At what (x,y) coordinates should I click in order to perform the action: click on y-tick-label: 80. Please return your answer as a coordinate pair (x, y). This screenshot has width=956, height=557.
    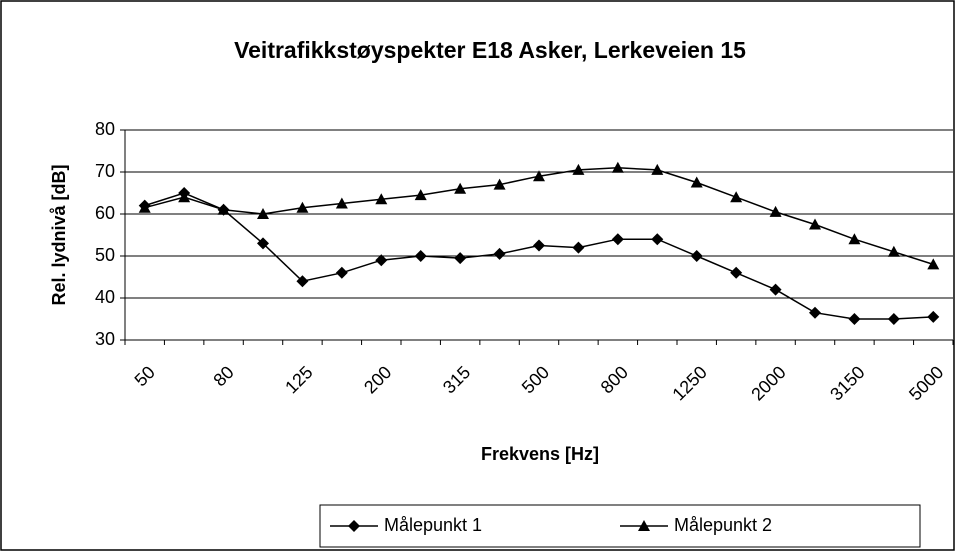
    Looking at the image, I should click on (105, 129).